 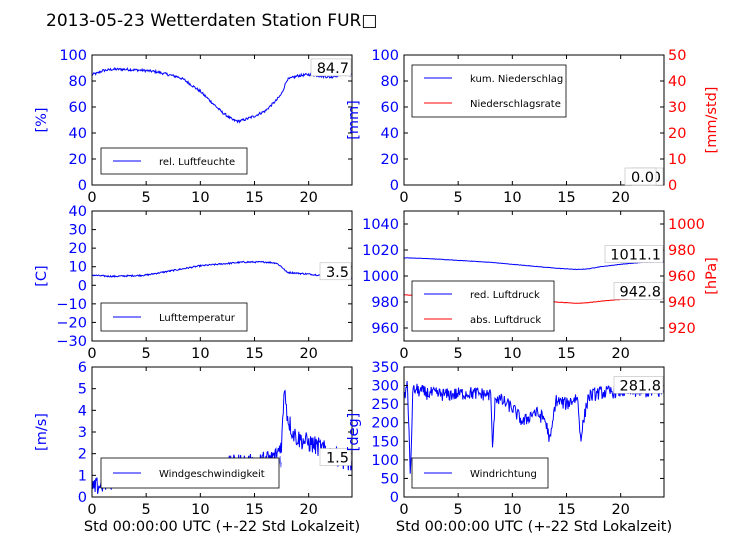 What do you see at coordinates (503, 474) in the screenshot?
I see `legend-entry: Windrichtung` at bounding box center [503, 474].